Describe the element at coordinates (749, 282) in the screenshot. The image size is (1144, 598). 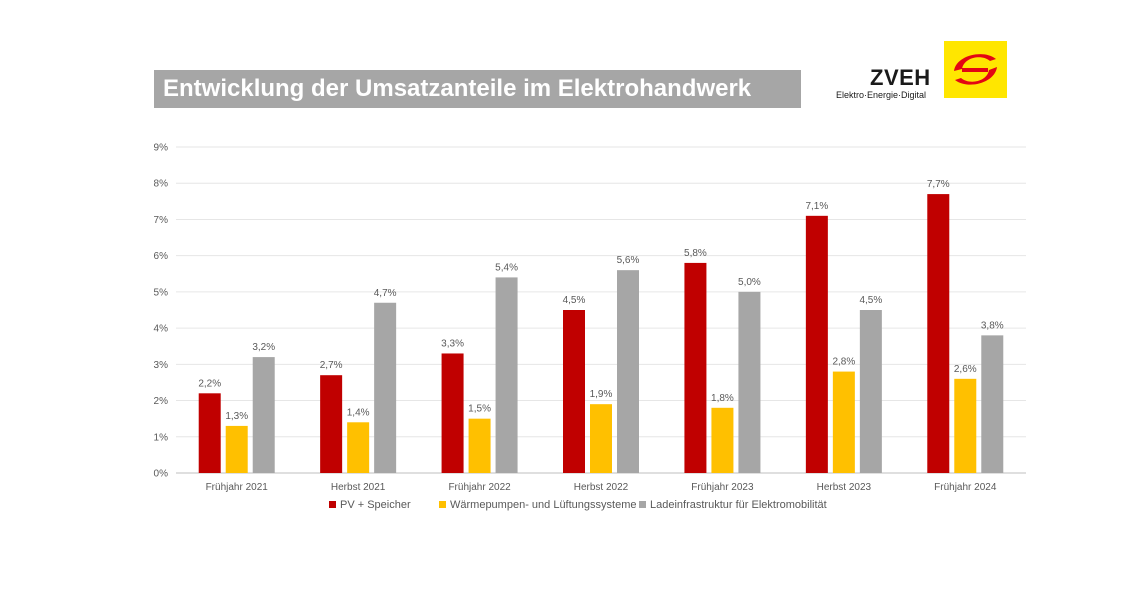
I see `data-label: 5,0%` at that location.